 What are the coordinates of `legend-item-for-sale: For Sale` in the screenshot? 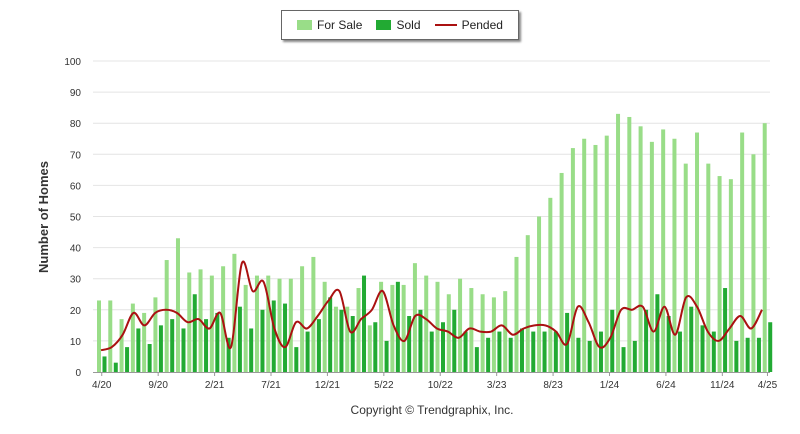 It's located at (329, 25).